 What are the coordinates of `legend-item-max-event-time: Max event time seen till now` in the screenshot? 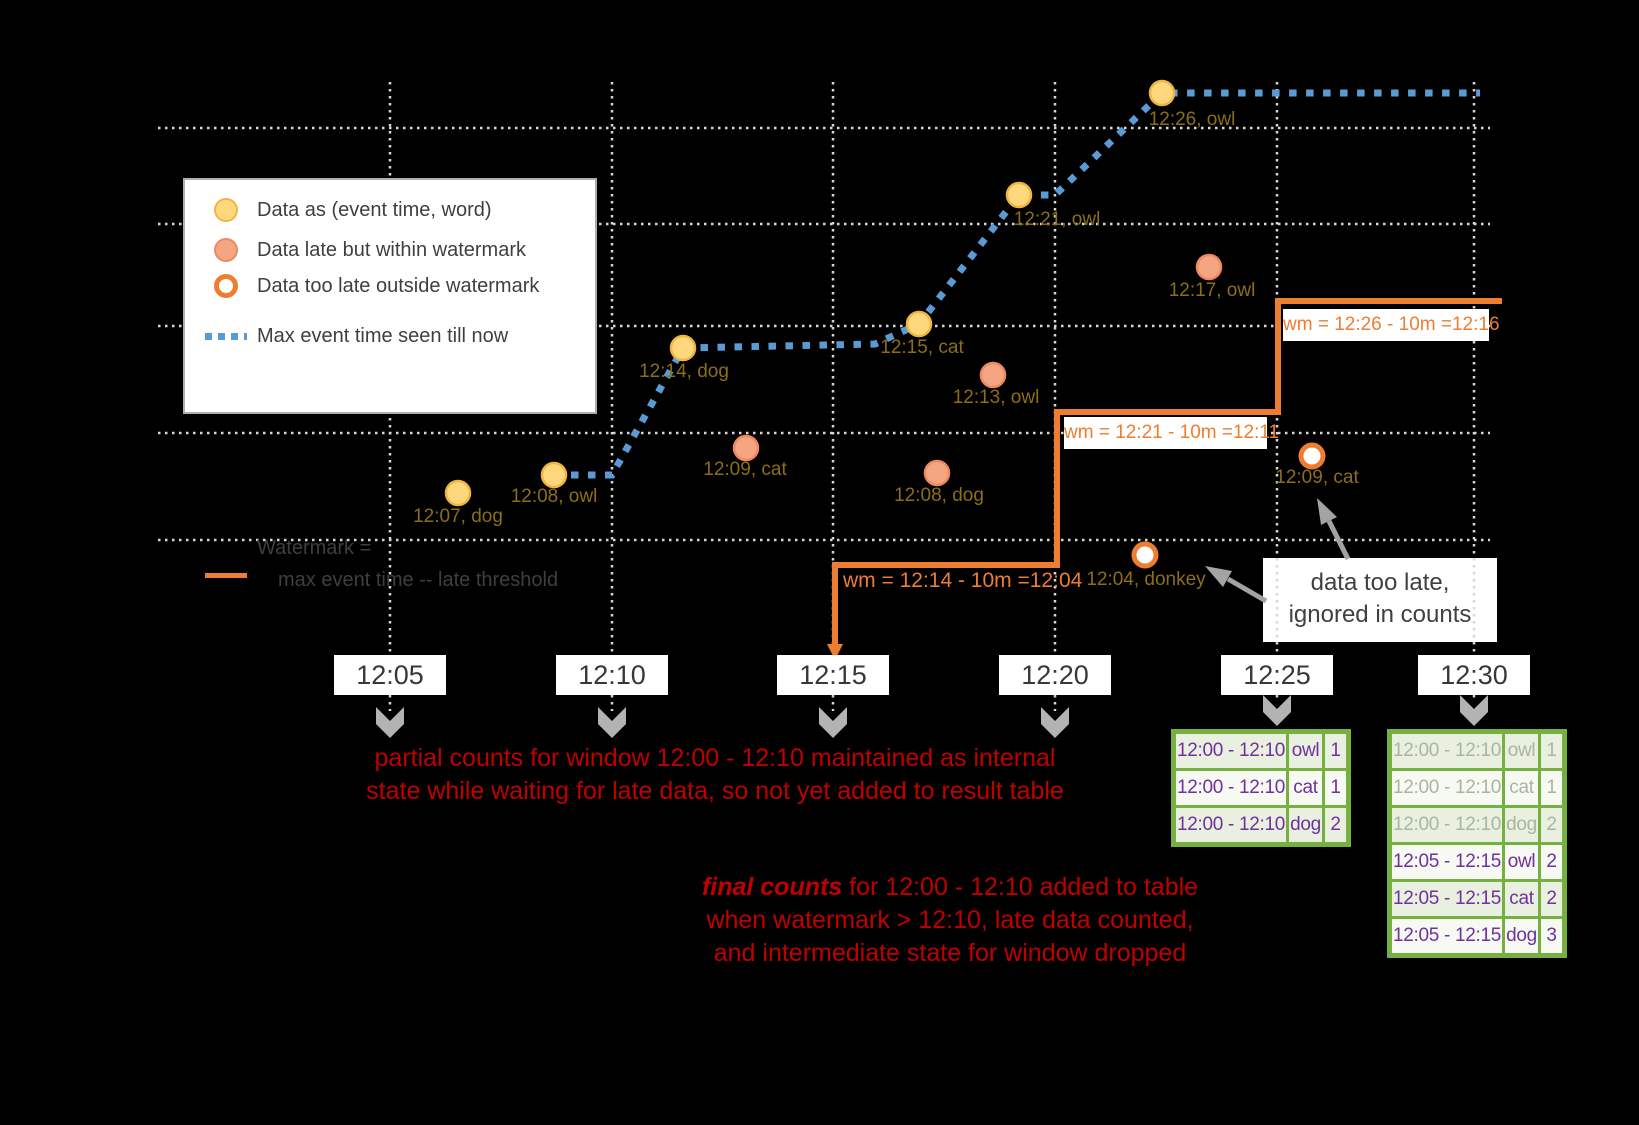 It's located at (355, 336).